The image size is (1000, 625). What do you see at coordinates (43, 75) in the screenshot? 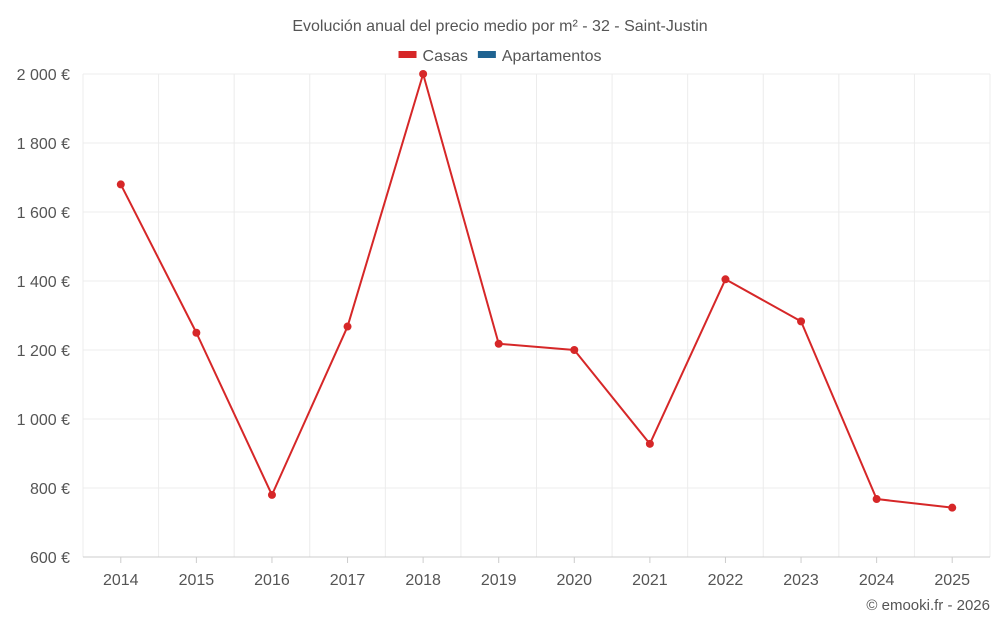
I see `y-tick-label: 2 000 €` at bounding box center [43, 75].